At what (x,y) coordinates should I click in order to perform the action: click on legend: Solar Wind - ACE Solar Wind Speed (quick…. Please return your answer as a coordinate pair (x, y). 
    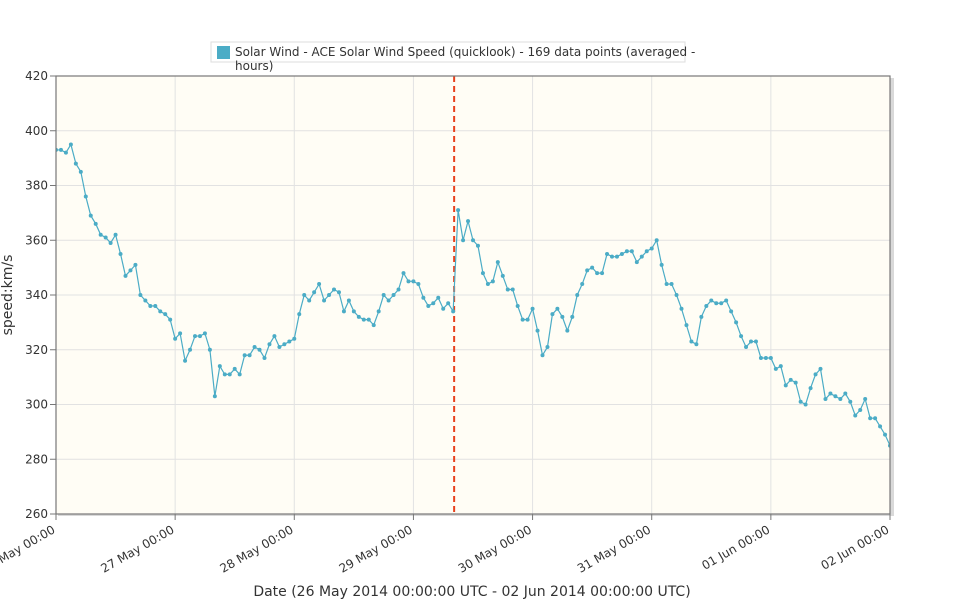
    Looking at the image, I should click on (454, 57).